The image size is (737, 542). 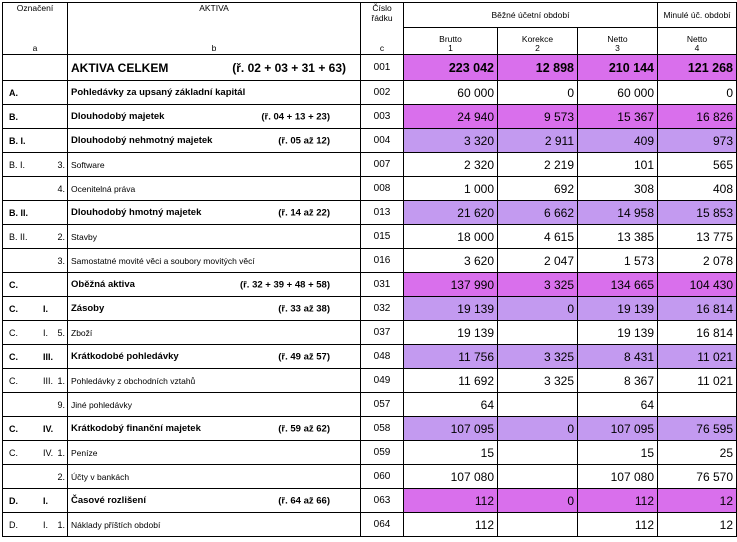 I want to click on value-netto-prev: 15 853, so click(x=697, y=212).